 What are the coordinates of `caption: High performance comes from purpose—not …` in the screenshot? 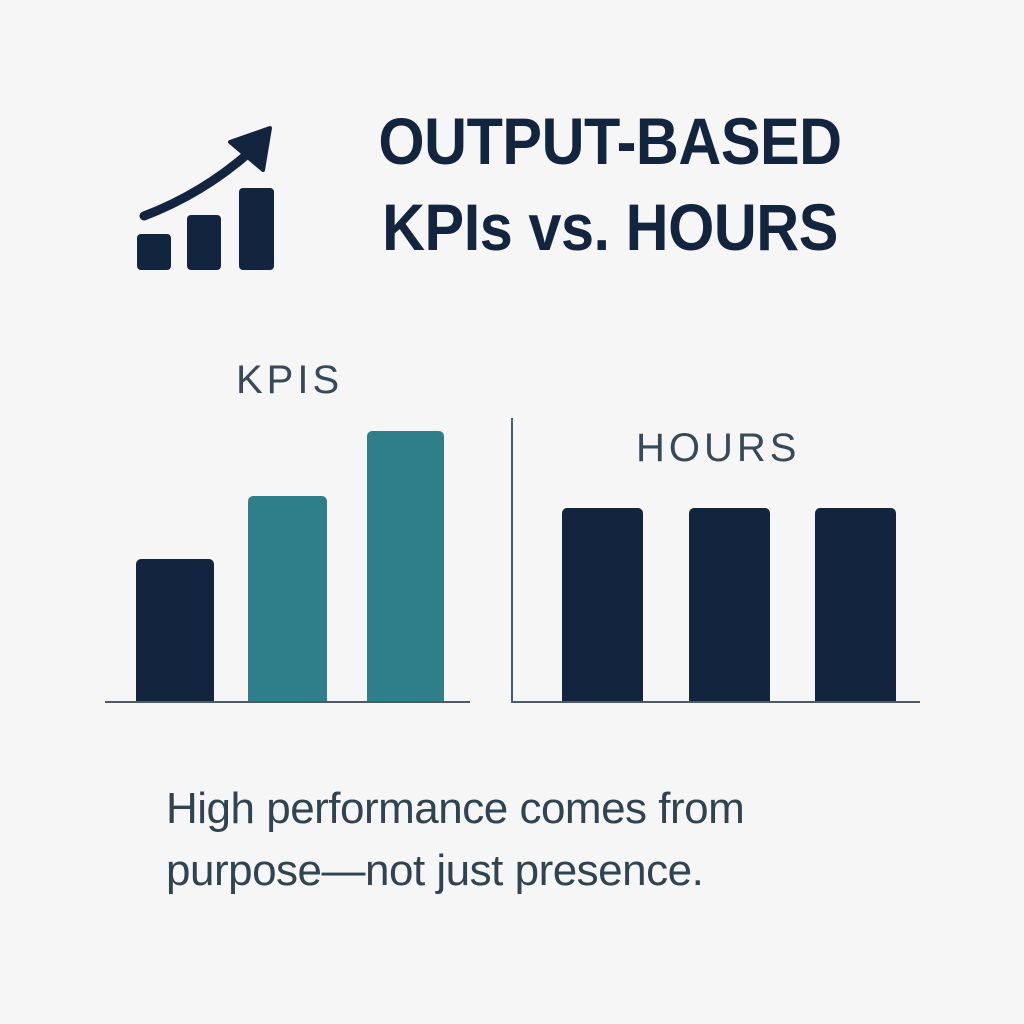 It's located at (536, 840).